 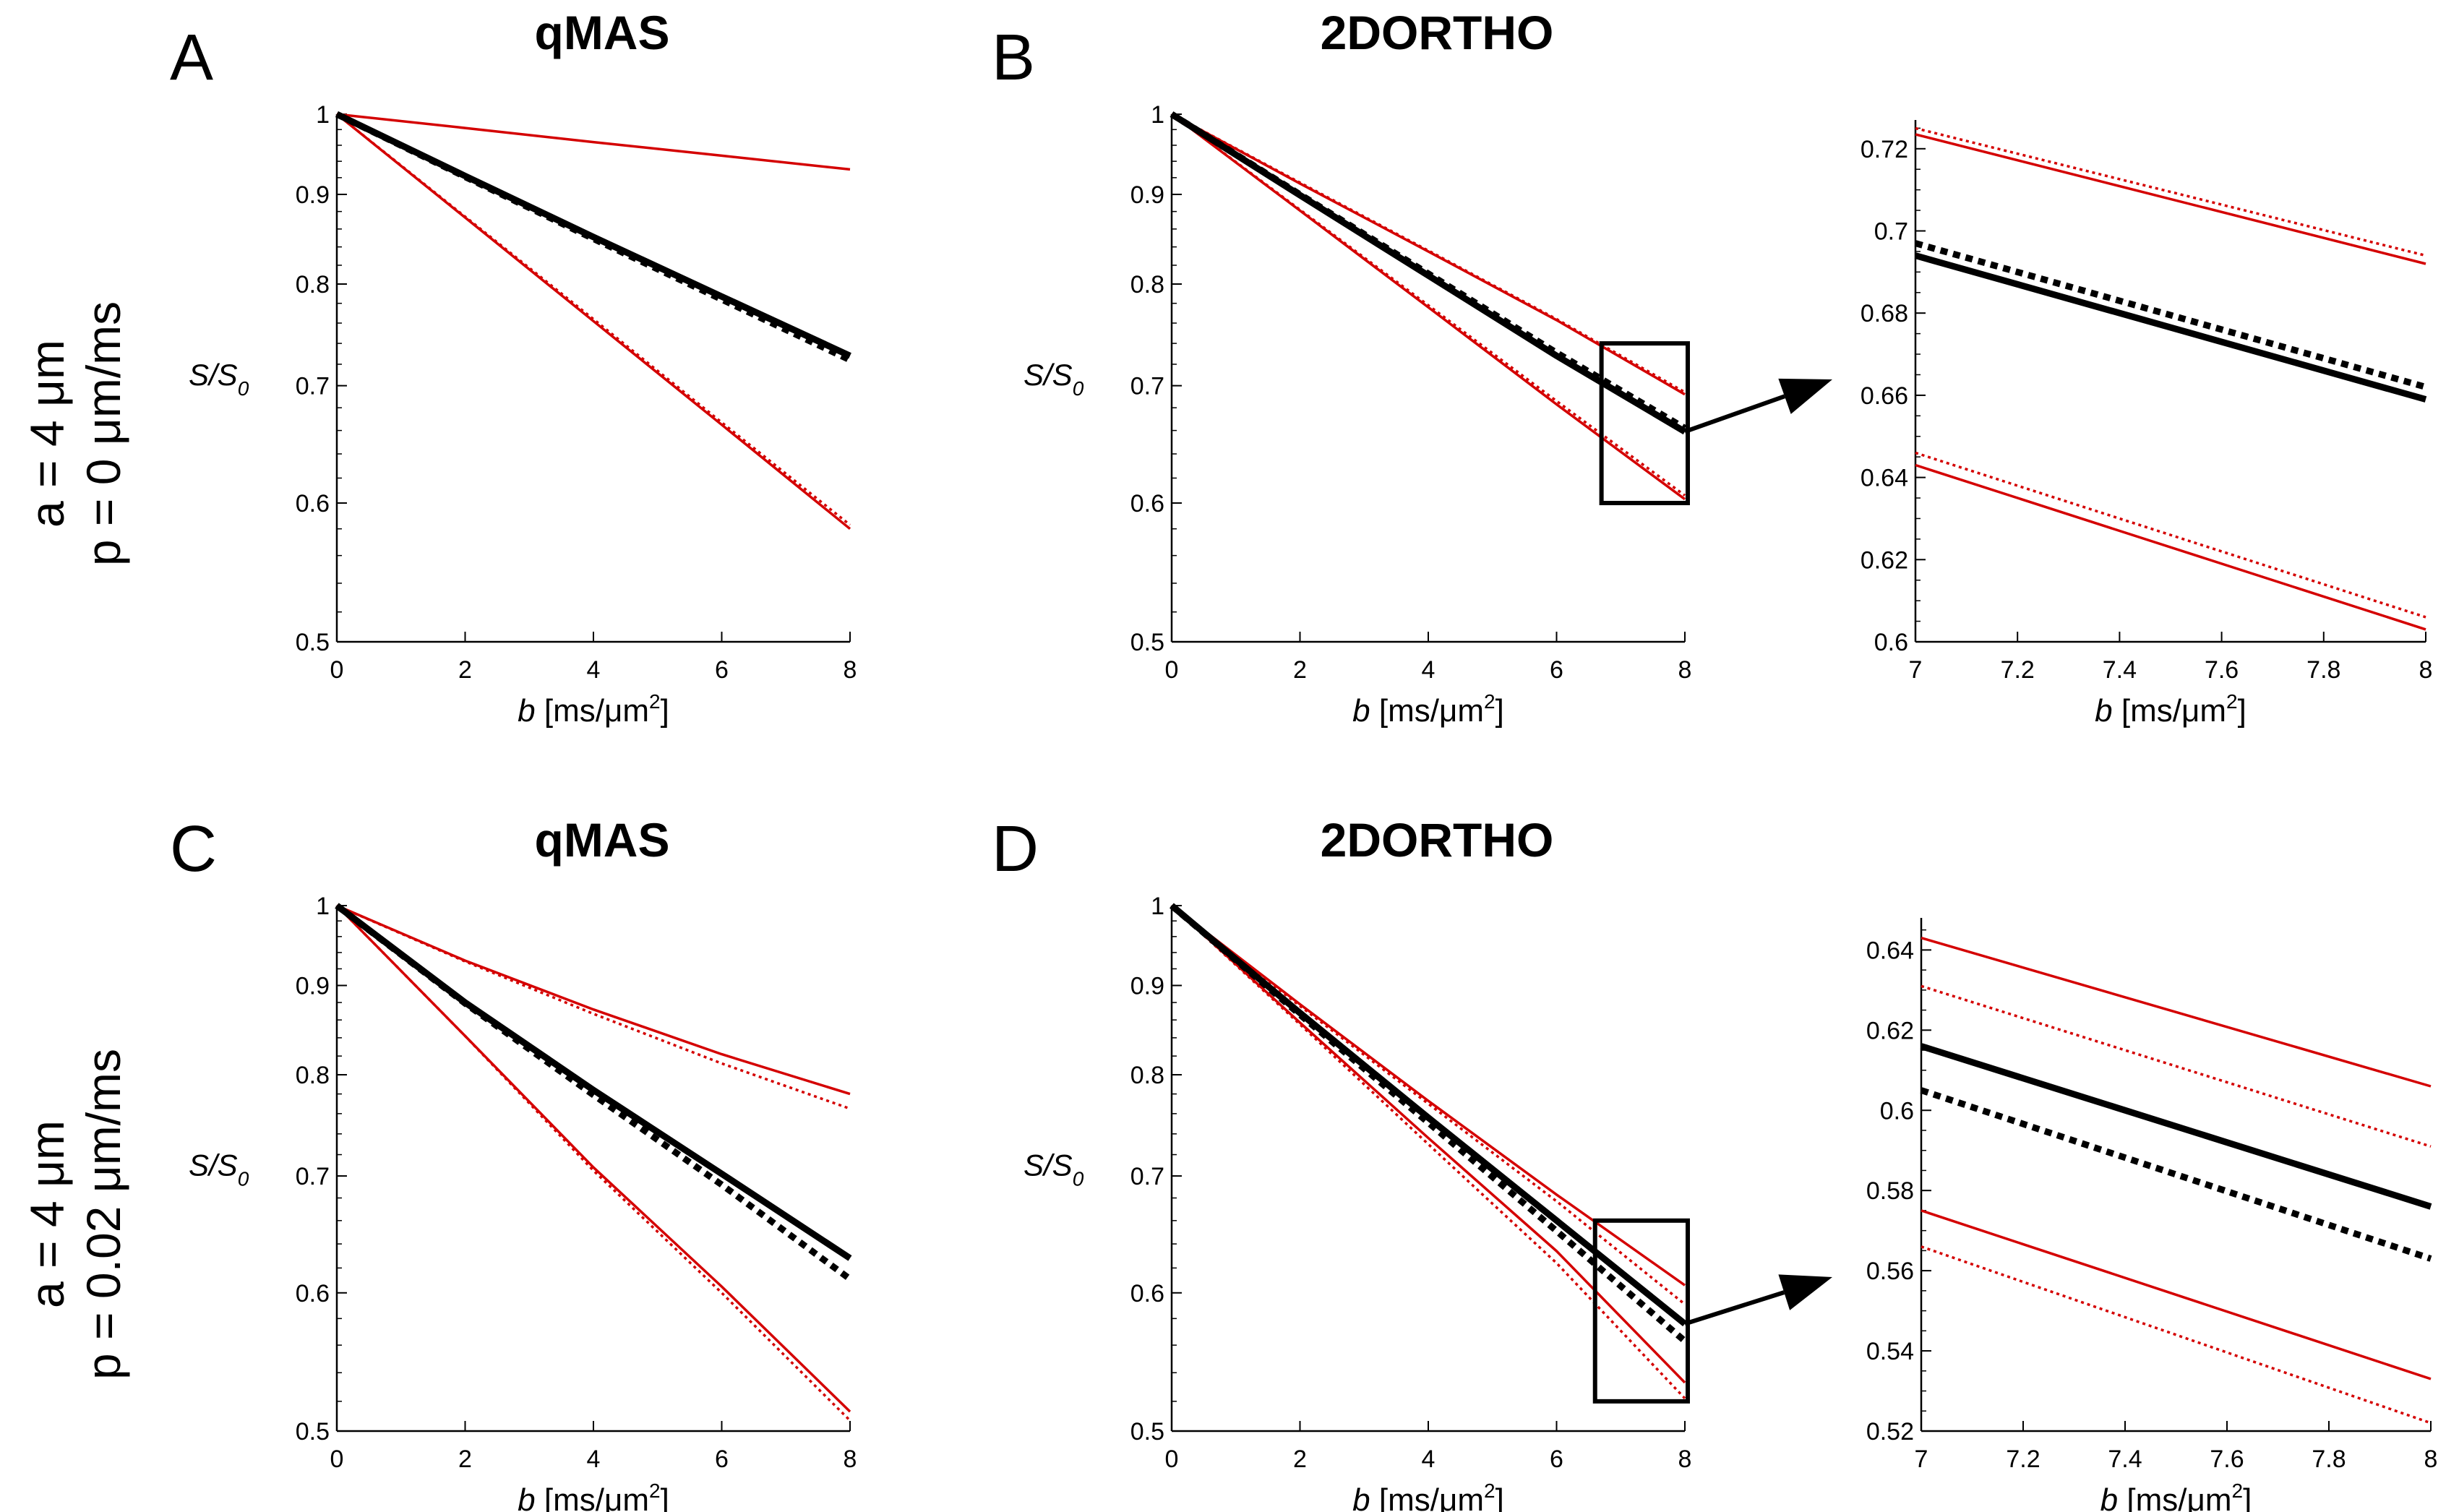 What do you see at coordinates (1884, 478) in the screenshot?
I see `y-tick-label-b-inset: 0.64` at bounding box center [1884, 478].